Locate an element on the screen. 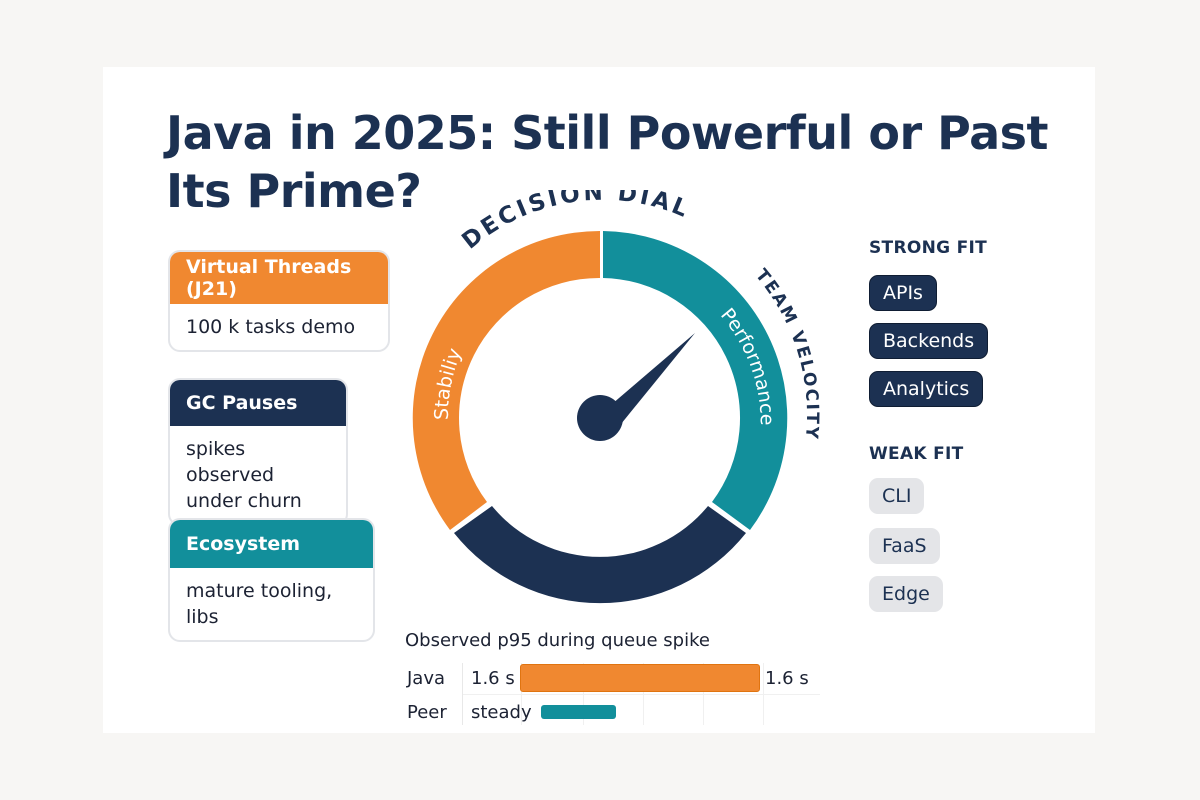 Image resolution: width=1200 pixels, height=800 pixels. dial-segment-stability is located at coordinates (506, 380).